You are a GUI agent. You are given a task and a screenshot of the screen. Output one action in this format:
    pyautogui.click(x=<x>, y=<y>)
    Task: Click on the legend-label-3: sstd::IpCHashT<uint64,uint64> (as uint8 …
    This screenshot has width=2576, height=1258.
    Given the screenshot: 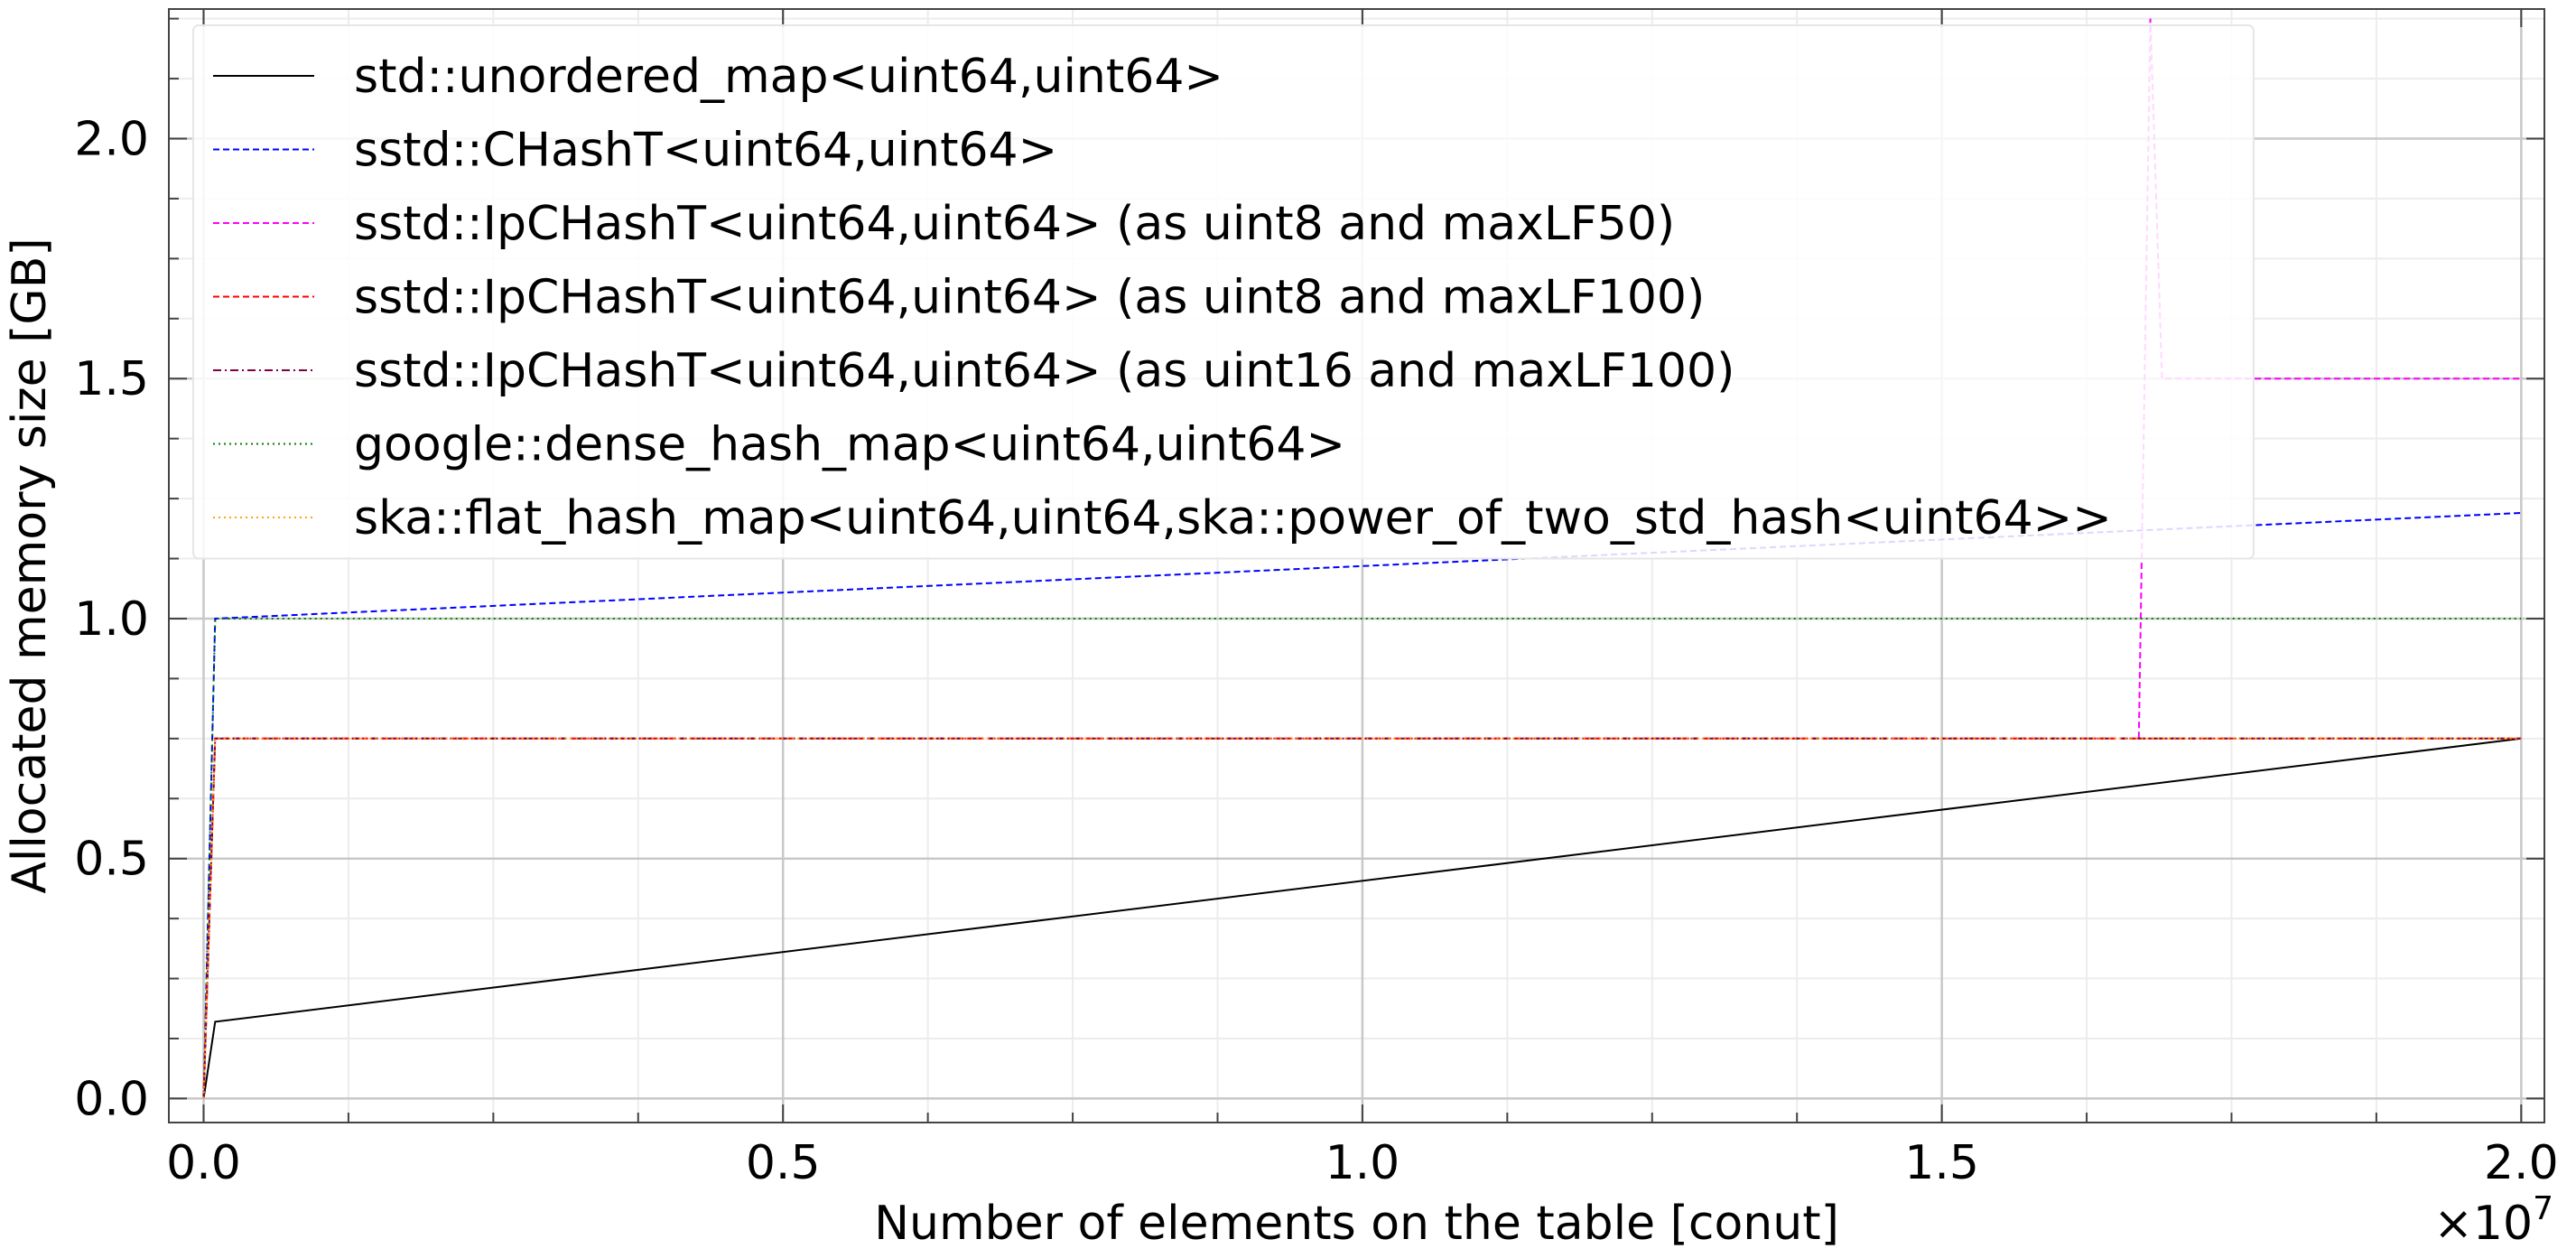 What is the action you would take?
    pyautogui.click(x=1029, y=298)
    